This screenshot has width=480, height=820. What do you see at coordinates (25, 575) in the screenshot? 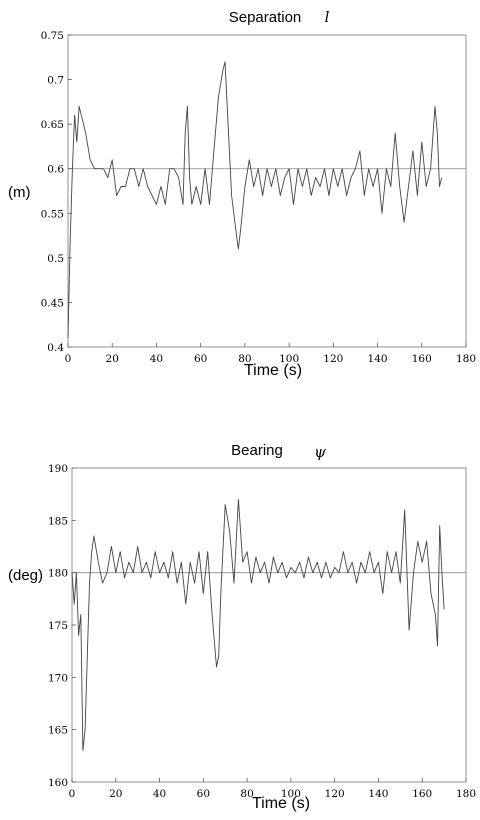
I see `bearing-y-axis-label: (deg)` at bounding box center [25, 575].